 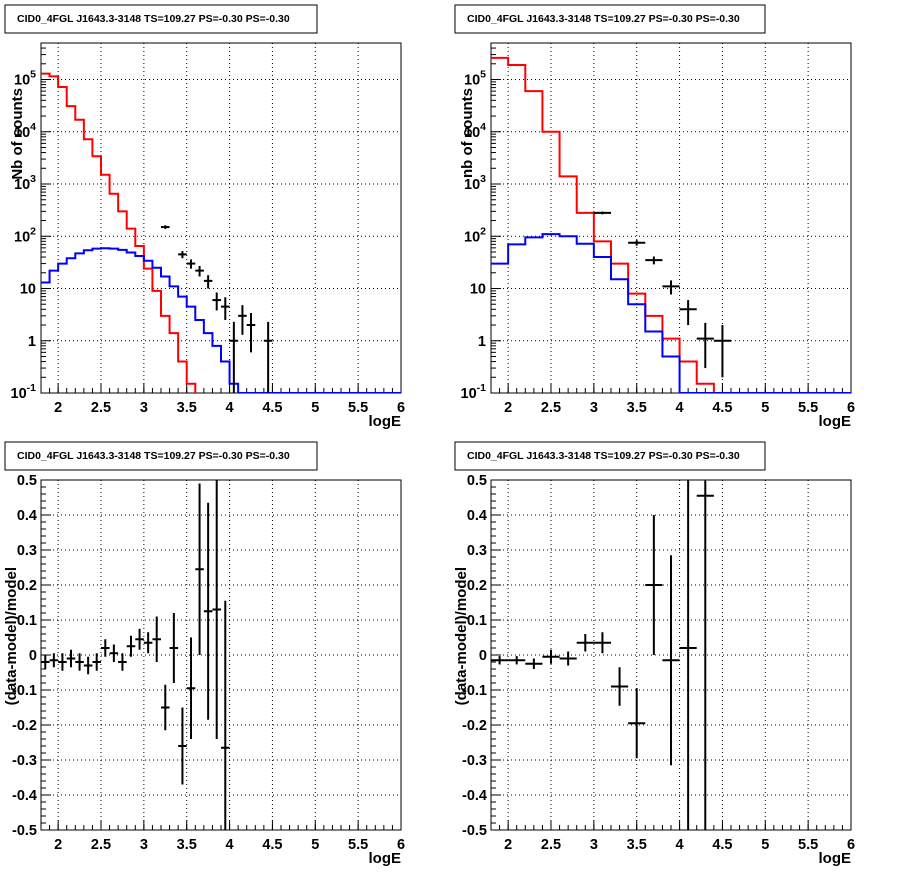 I want to click on y-tick-label: -0.2, so click(x=24, y=726).